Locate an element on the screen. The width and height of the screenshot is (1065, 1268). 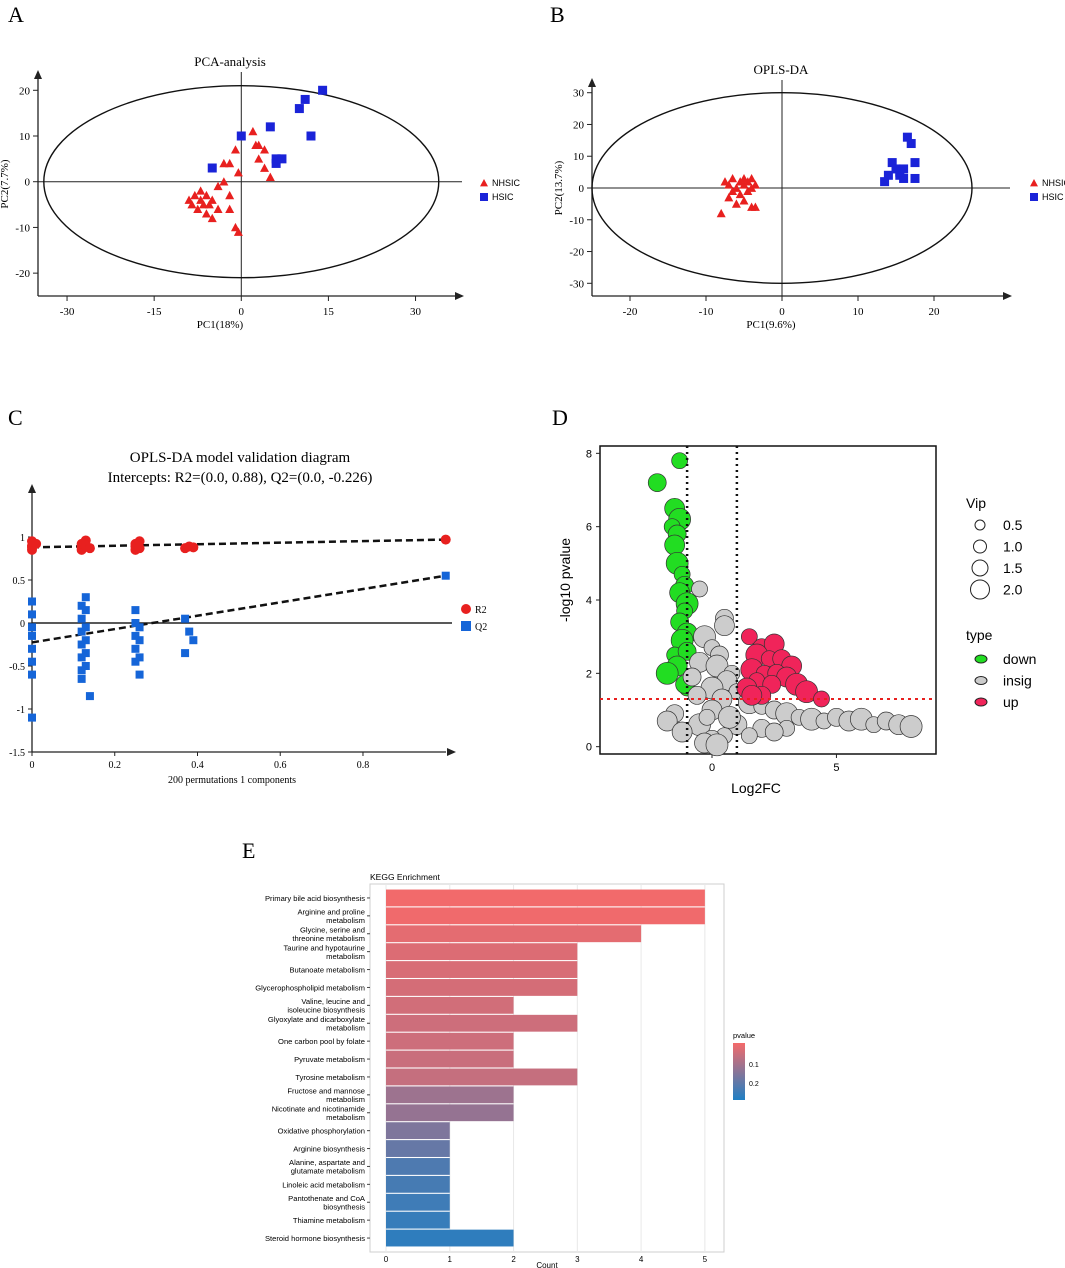
category-label: Butanoate metabolism is located at coordinates (327, 970).